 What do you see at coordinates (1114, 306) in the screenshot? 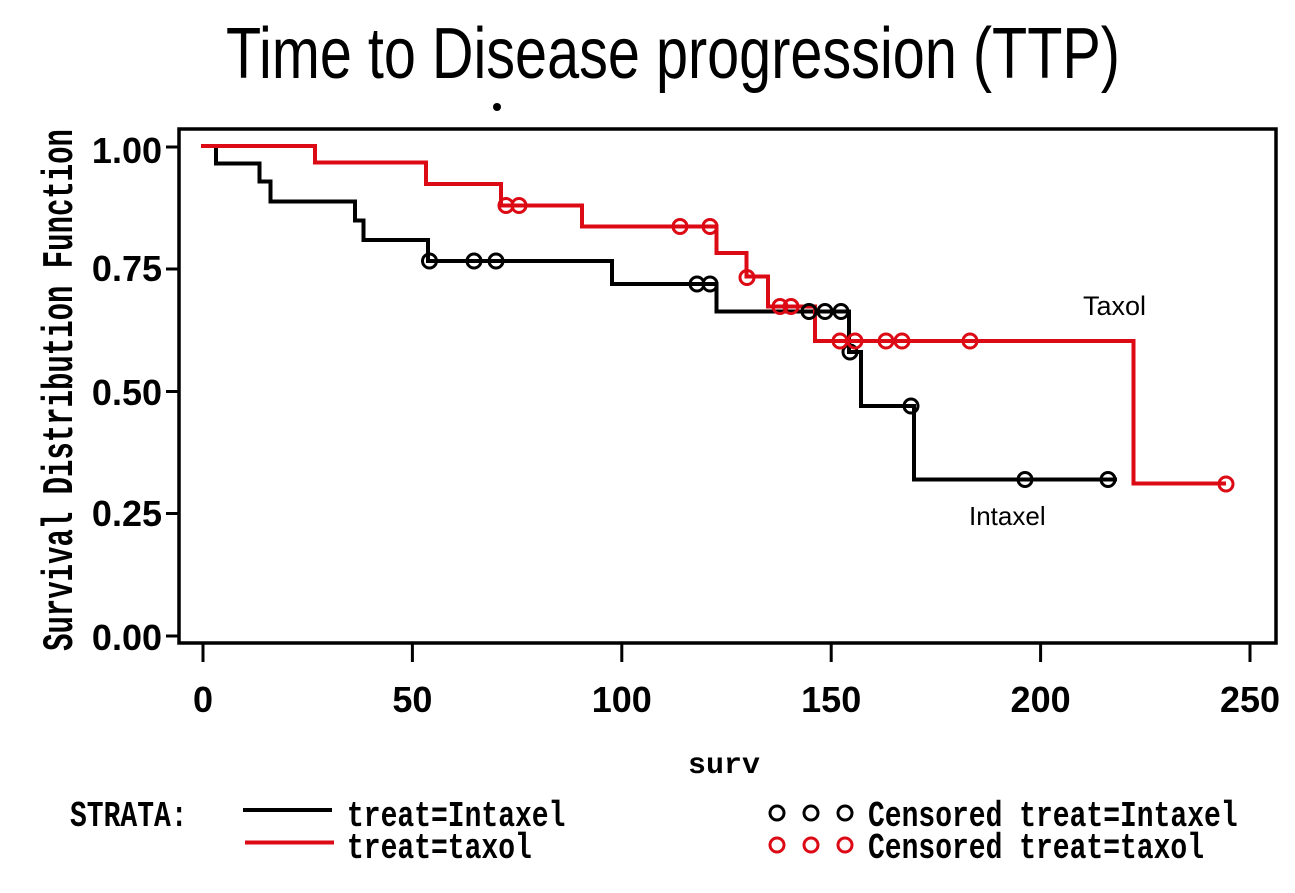
I see `svg-text: Taxol` at bounding box center [1114, 306].